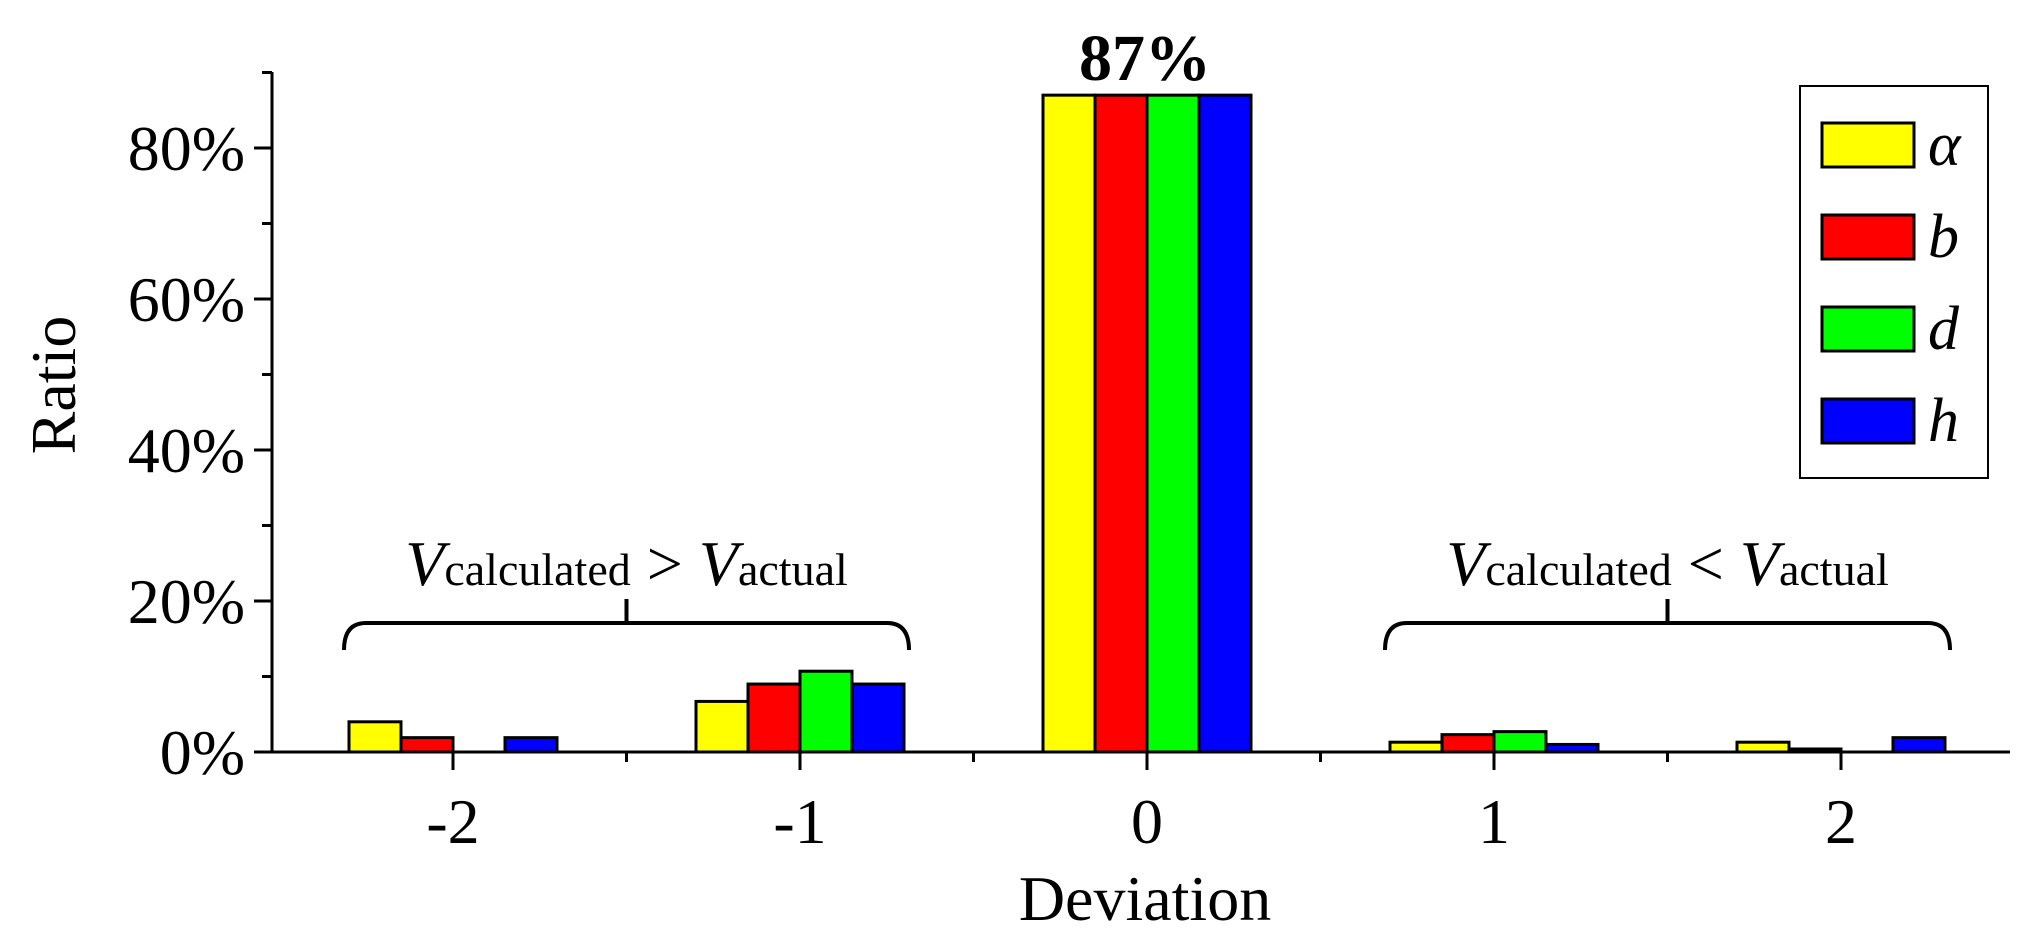 The image size is (2029, 950). I want to click on y-tick-label: 20%, so click(186, 601).